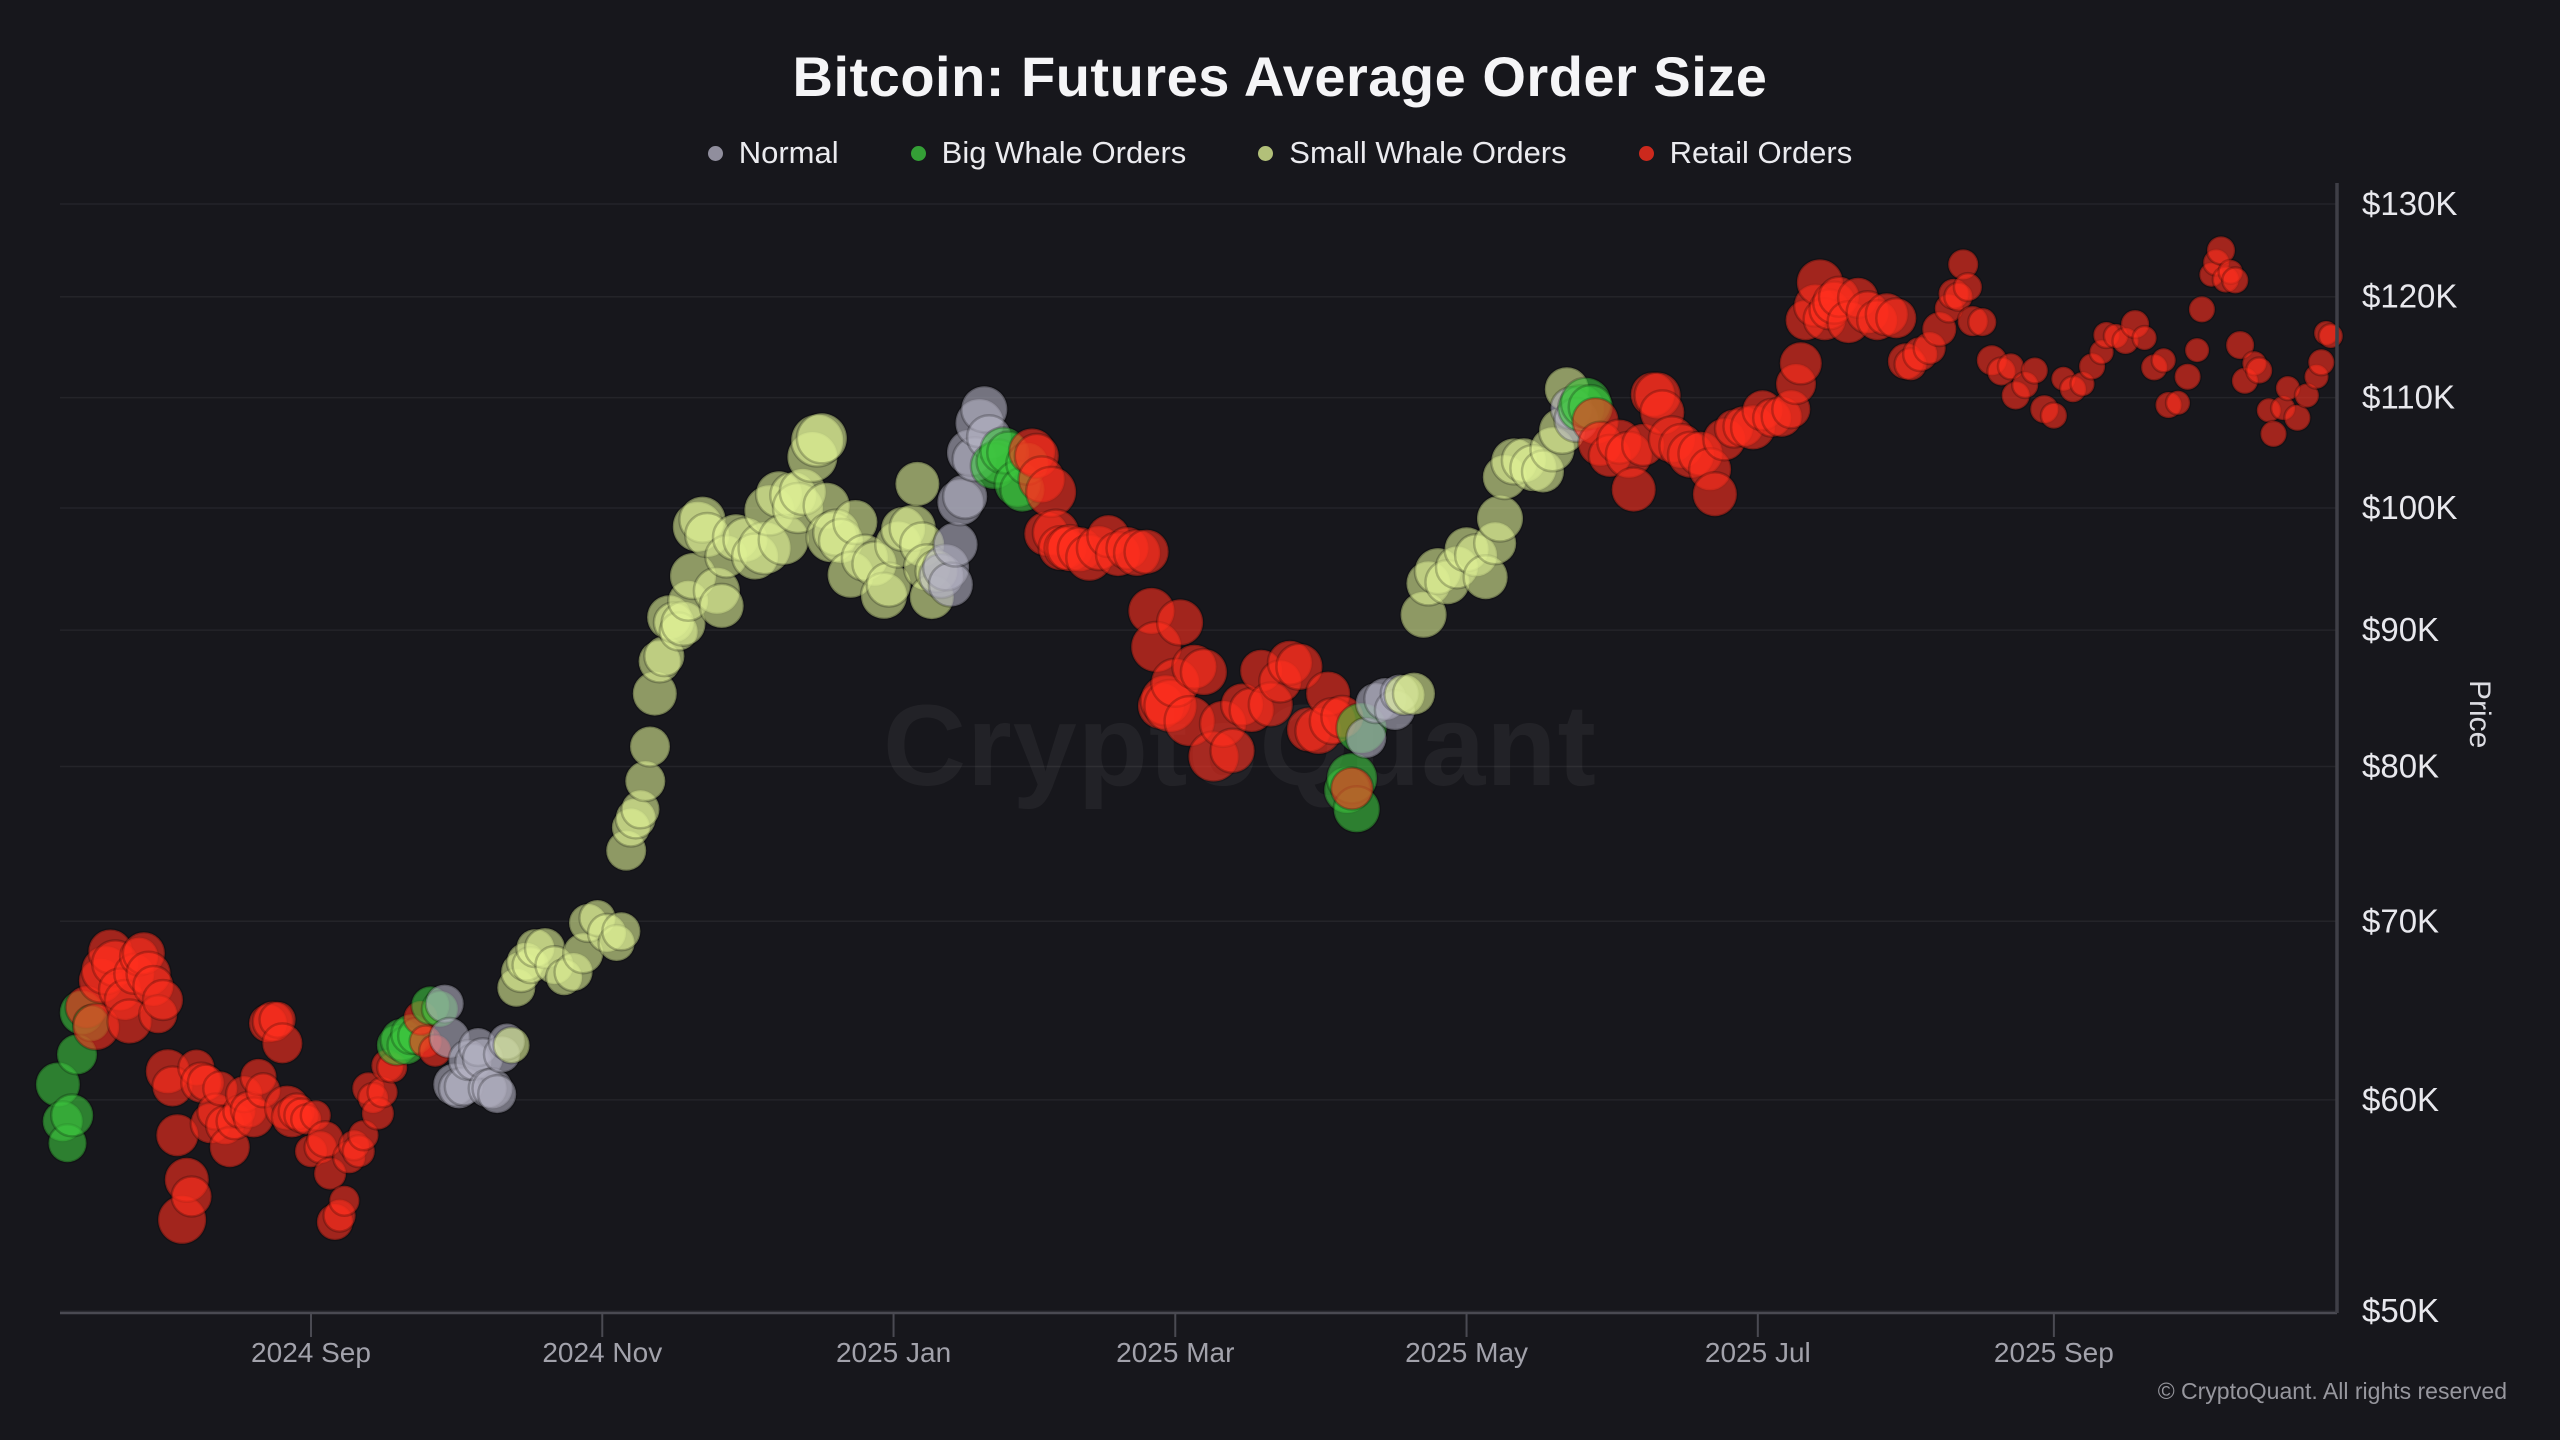  I want to click on x-tick-label: 2025 Sep, so click(2054, 1352).